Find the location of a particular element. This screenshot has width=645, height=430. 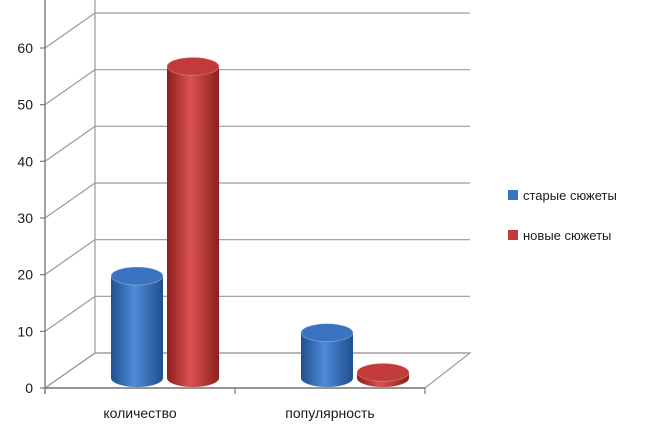

y-tick-label: 30 is located at coordinates (25, 218).